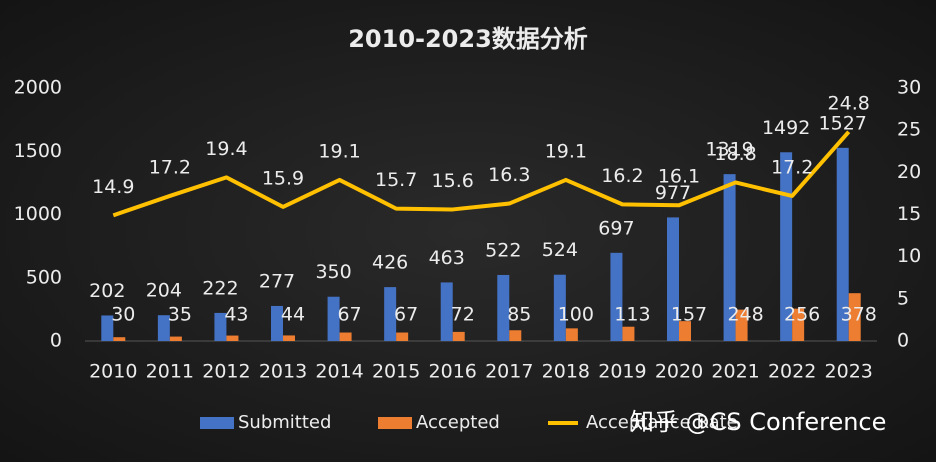 The image size is (936, 462). Describe the element at coordinates (622, 372) in the screenshot. I see `x-tick-label: 2019` at that location.